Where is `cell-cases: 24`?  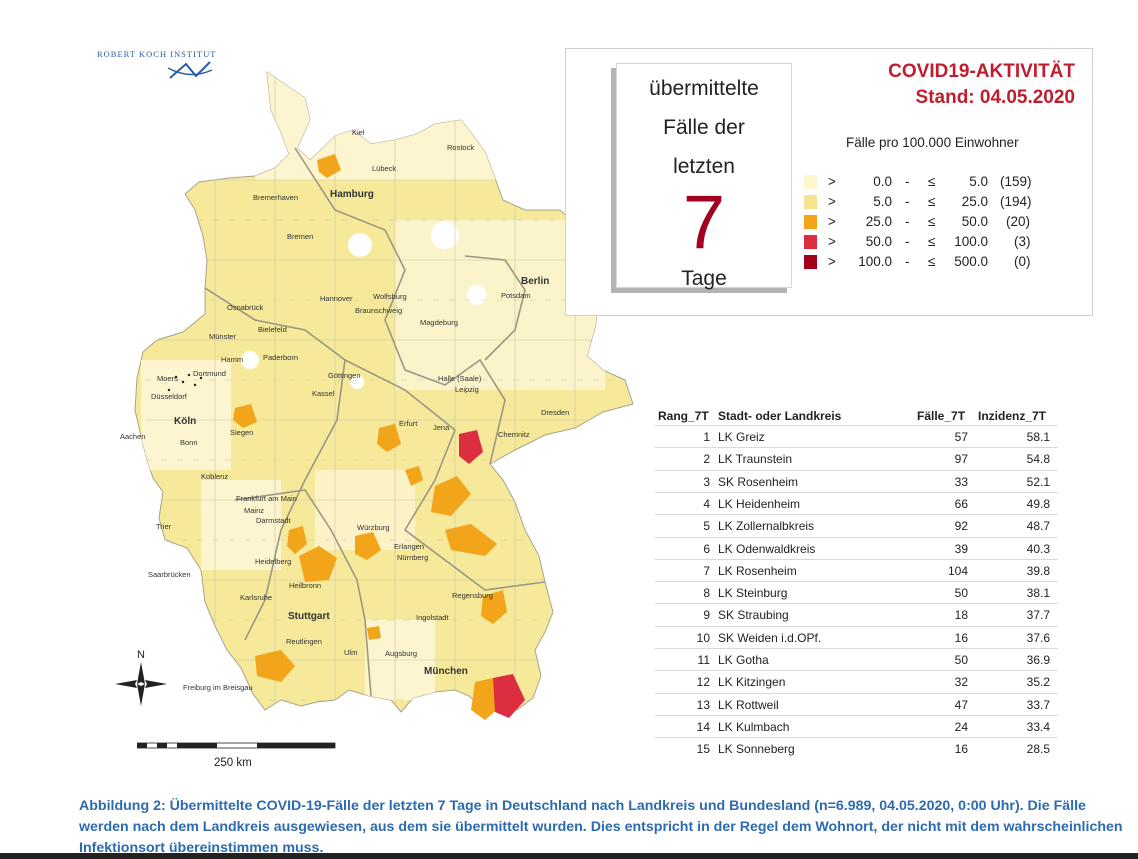 cell-cases: 24 is located at coordinates (961, 726).